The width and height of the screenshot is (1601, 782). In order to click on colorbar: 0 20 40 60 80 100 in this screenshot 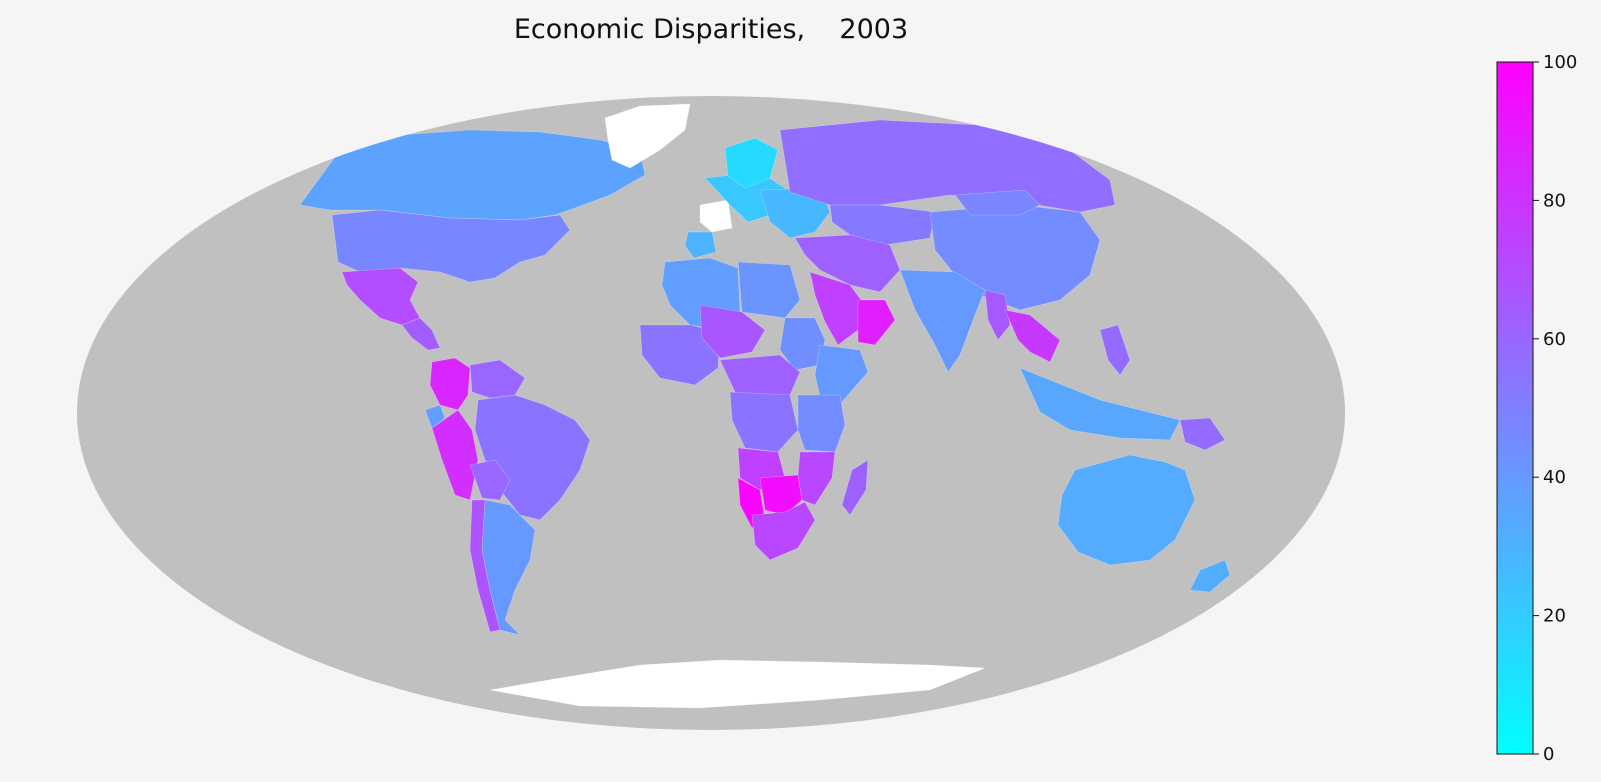, I will do `click(1536, 408)`.